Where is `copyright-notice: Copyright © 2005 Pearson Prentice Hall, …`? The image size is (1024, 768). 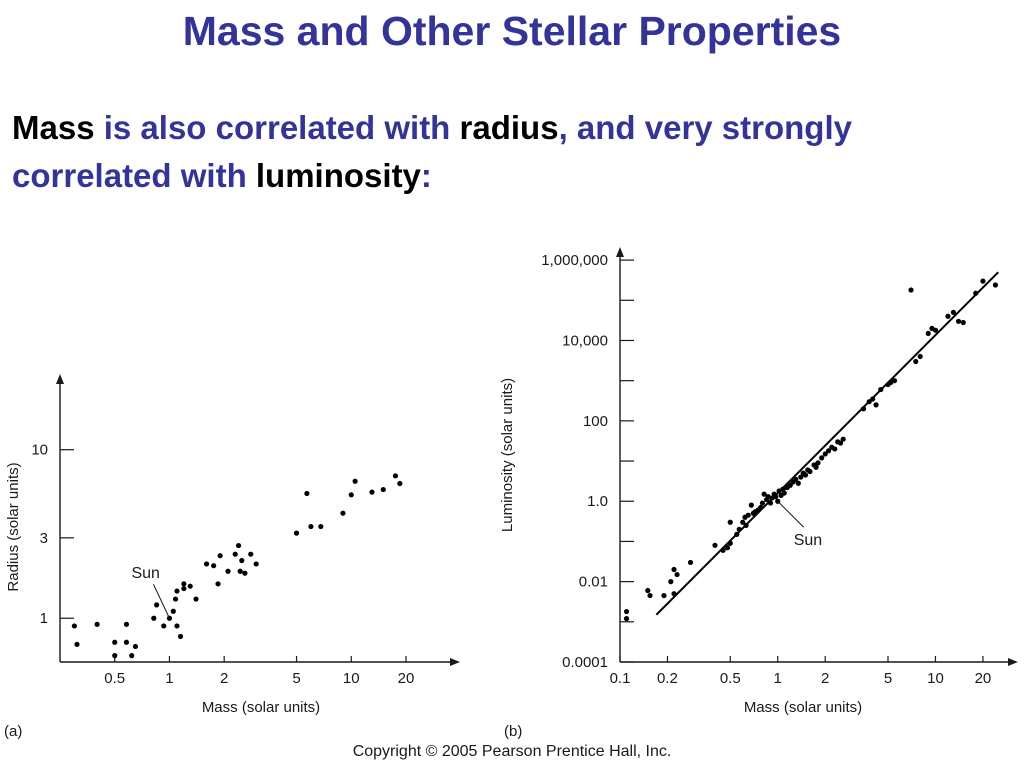
copyright-notice: Copyright © 2005 Pearson Prentice Hall, … is located at coordinates (512, 751).